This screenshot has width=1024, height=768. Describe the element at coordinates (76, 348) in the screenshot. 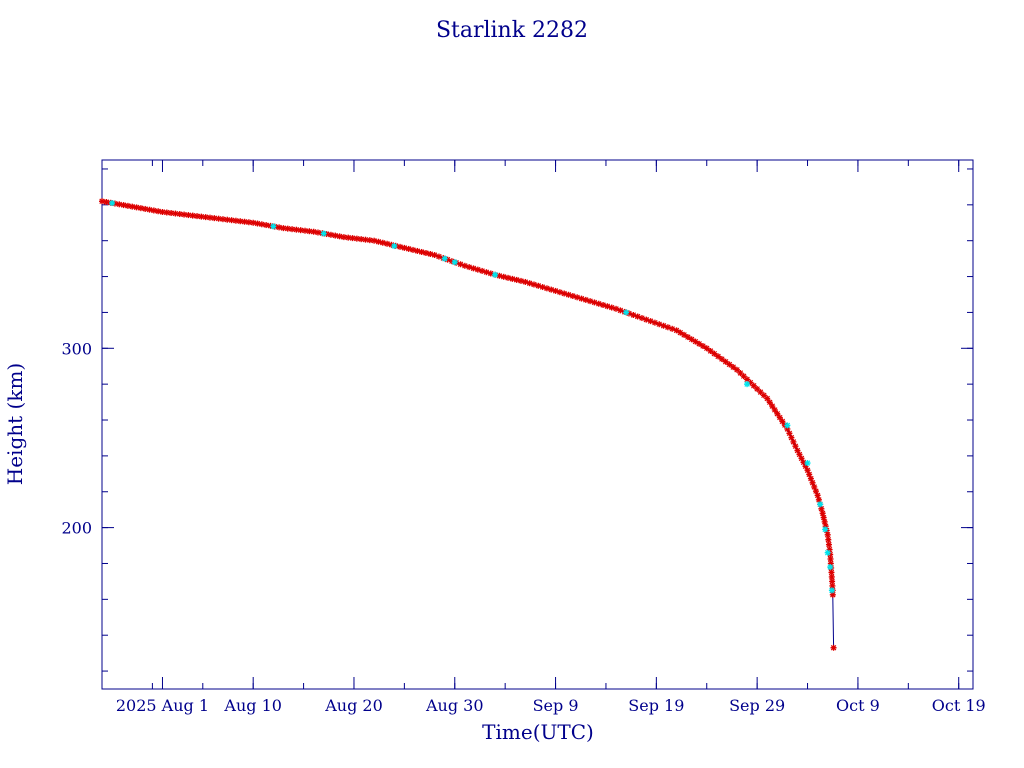

I see `y-tick-label: 300` at that location.